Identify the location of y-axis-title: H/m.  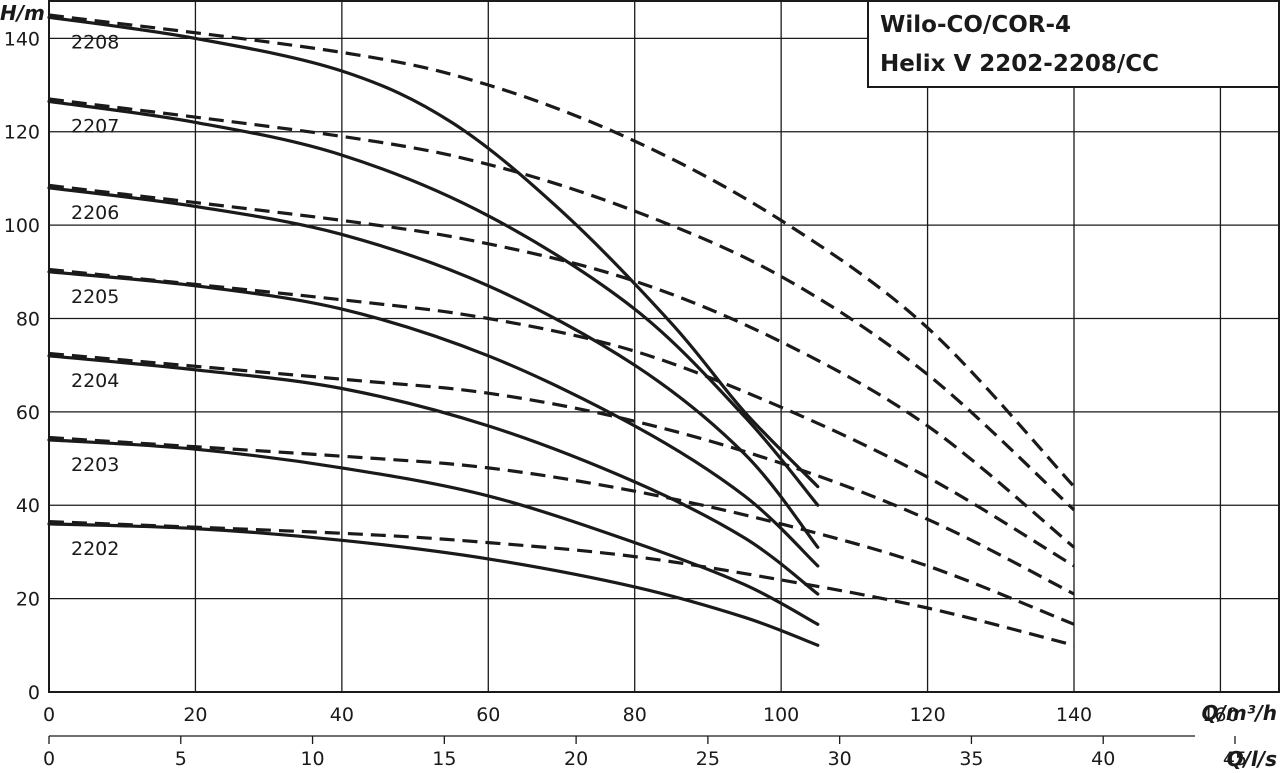
(22, 13).